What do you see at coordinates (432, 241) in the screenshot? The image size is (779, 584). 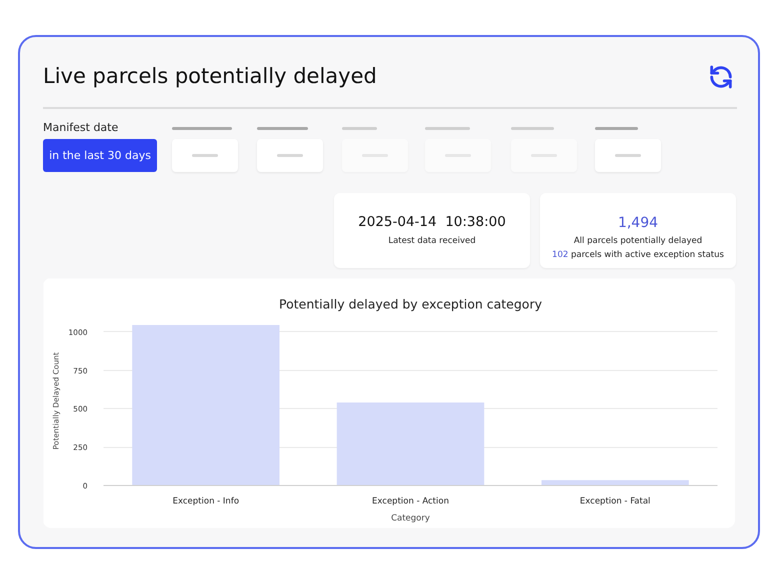 I see `text: Latest data received` at bounding box center [432, 241].